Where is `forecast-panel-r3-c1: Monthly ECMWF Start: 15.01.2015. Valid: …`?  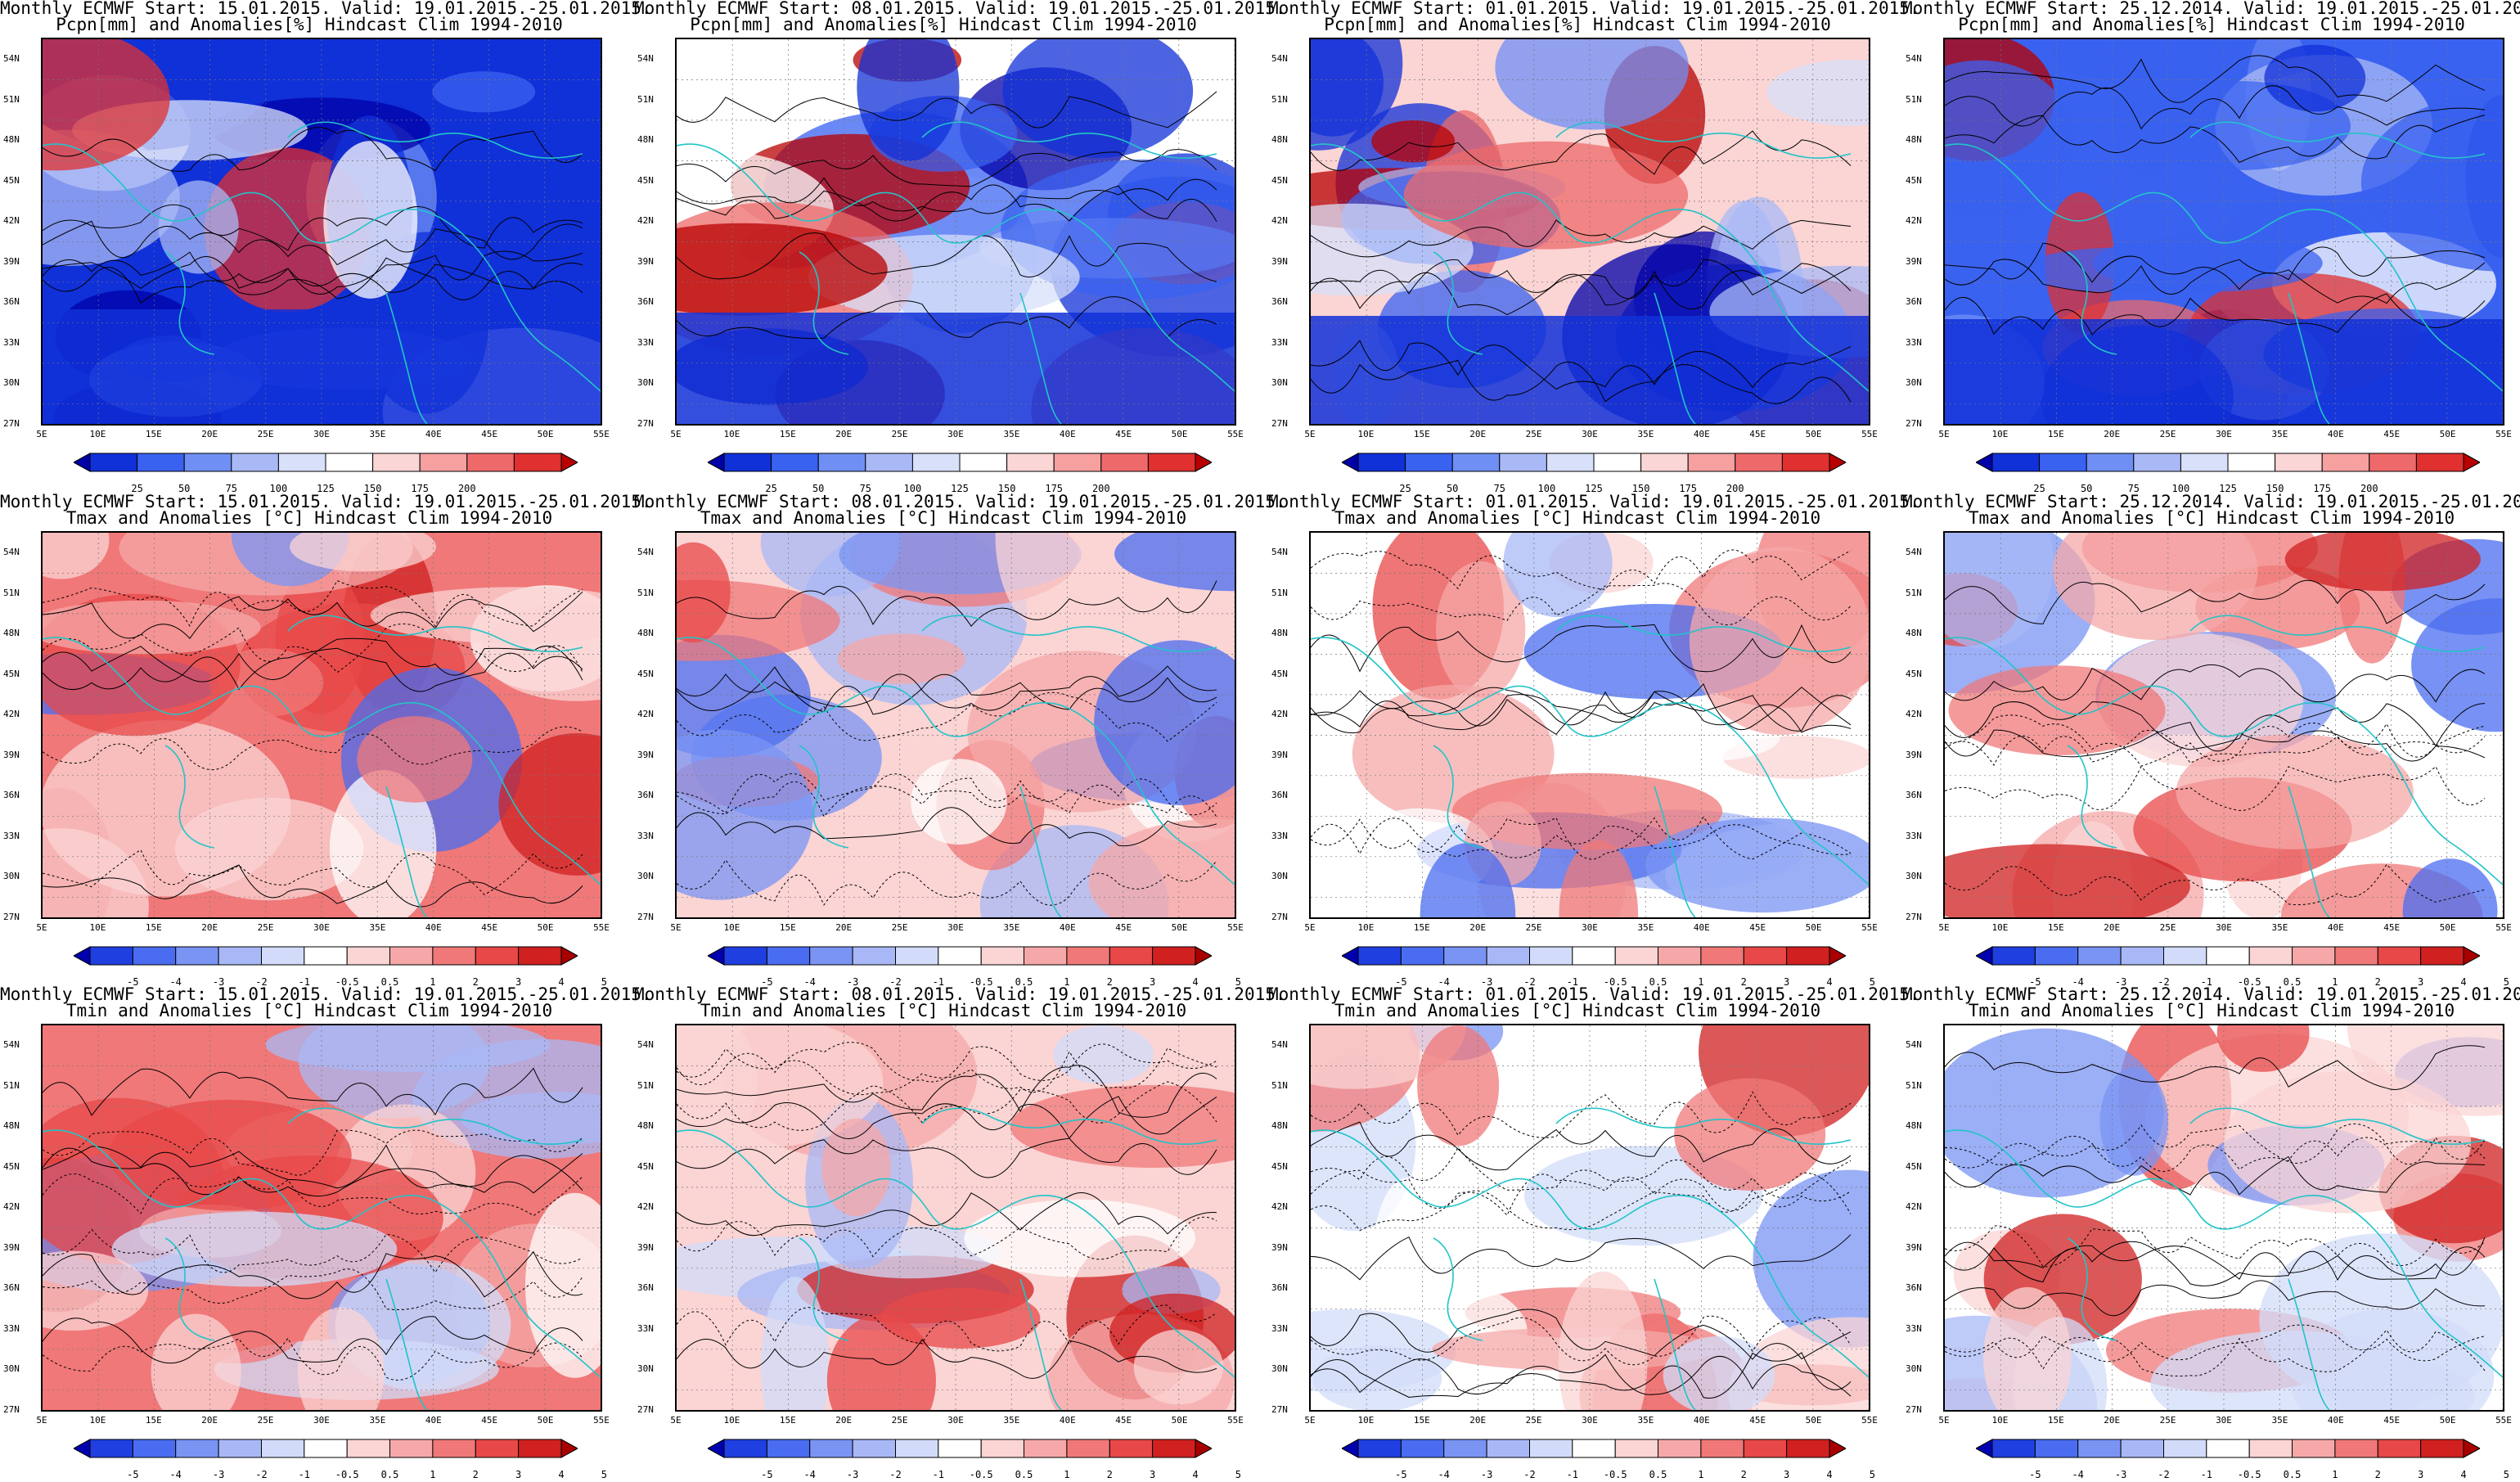 forecast-panel-r3-c1: Monthly ECMWF Start: 15.01.2015. Valid: … is located at coordinates (326, 1234).